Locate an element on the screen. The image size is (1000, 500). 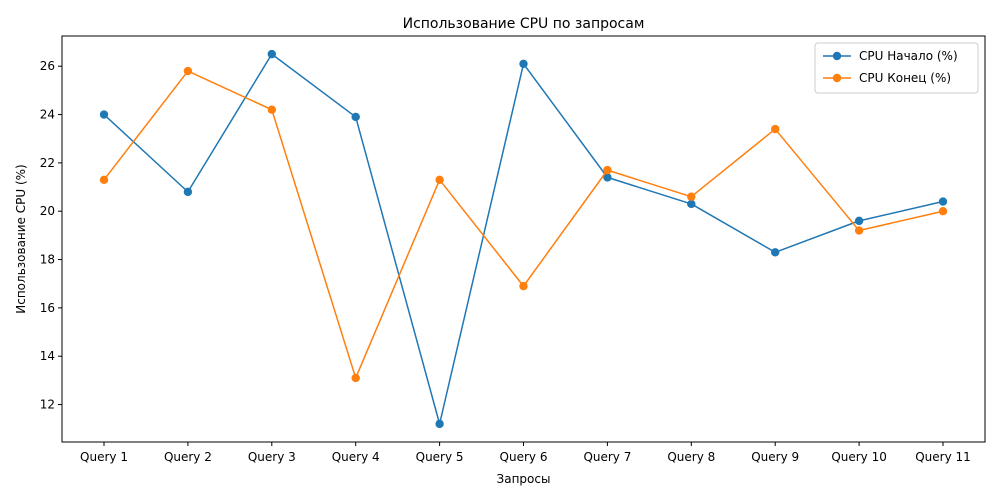
y-tick-label: 12 is located at coordinates (47, 405).